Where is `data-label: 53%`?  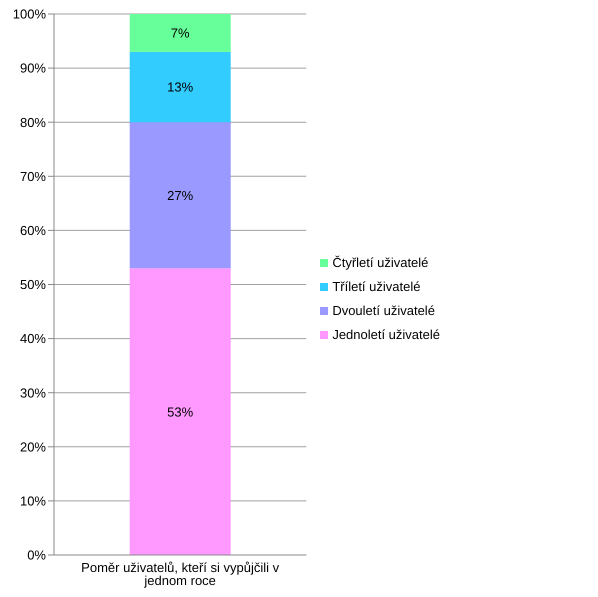 data-label: 53% is located at coordinates (180, 412).